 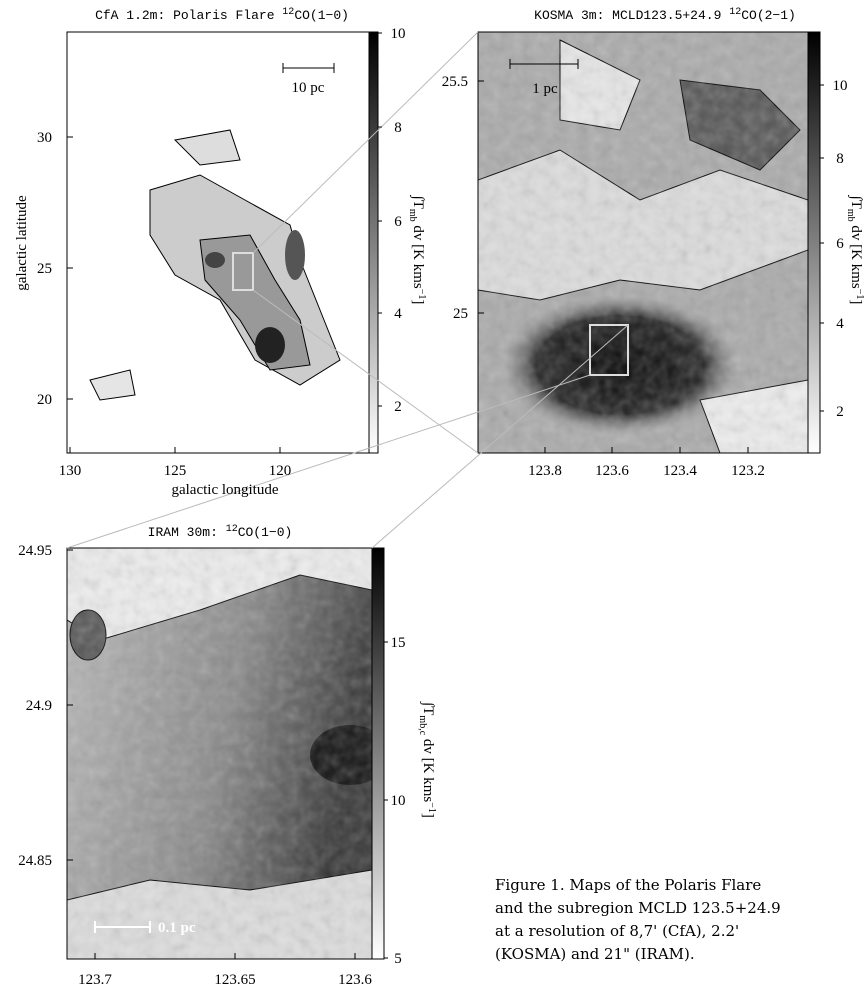 I want to click on y-tick-label: 20, so click(x=44, y=400).